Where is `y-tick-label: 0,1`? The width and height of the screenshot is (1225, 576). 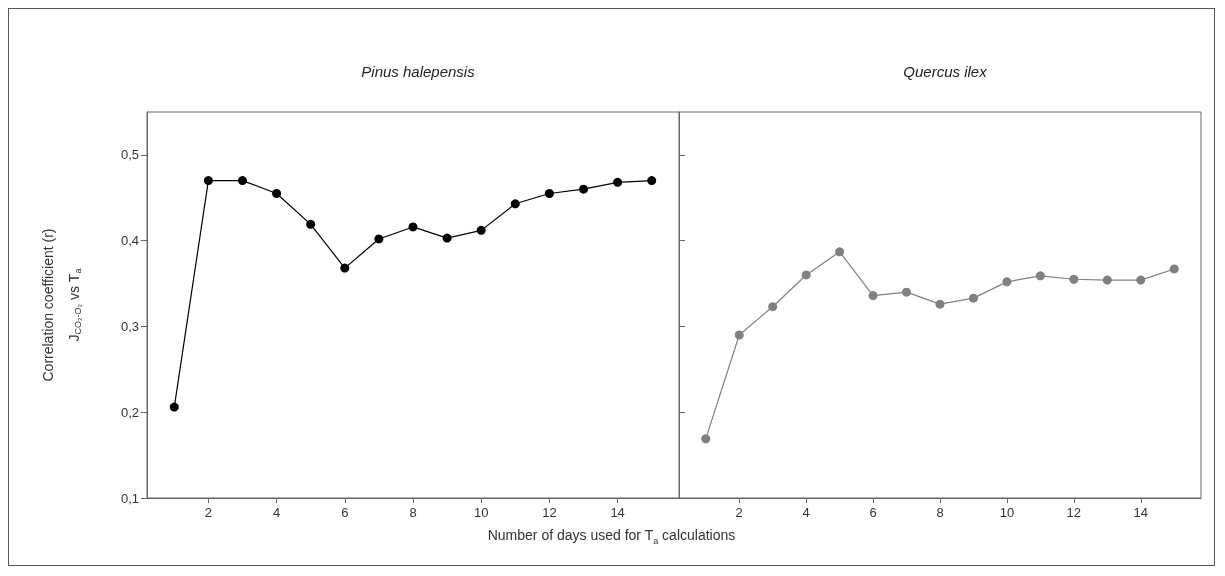 y-tick-label: 0,1 is located at coordinates (129, 498).